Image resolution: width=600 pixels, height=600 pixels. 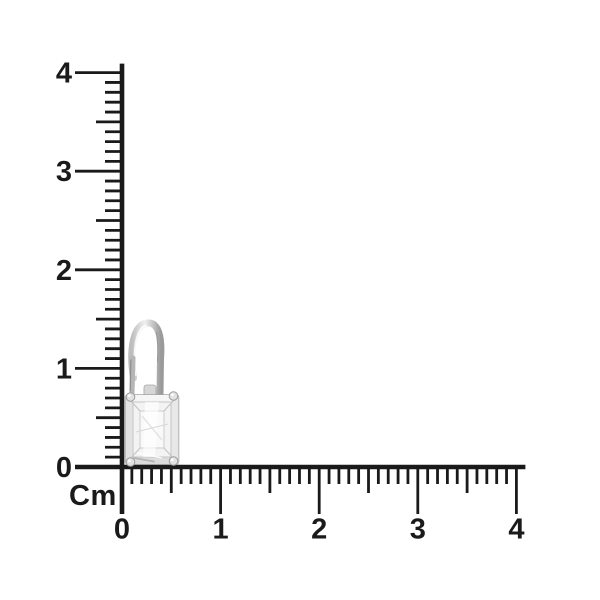 I want to click on unit-label: Cm, so click(x=93, y=496).